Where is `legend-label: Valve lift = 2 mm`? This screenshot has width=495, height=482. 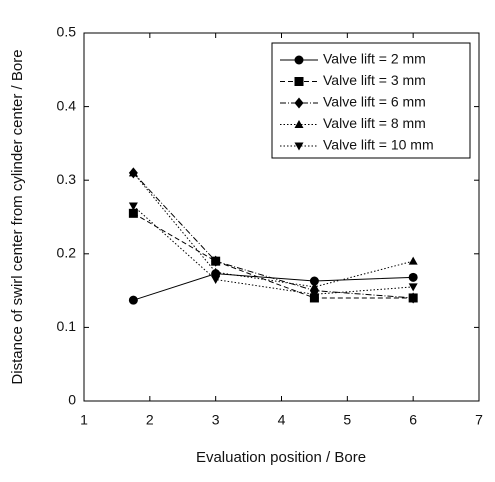 legend-label: Valve lift = 2 mm is located at coordinates (374, 59).